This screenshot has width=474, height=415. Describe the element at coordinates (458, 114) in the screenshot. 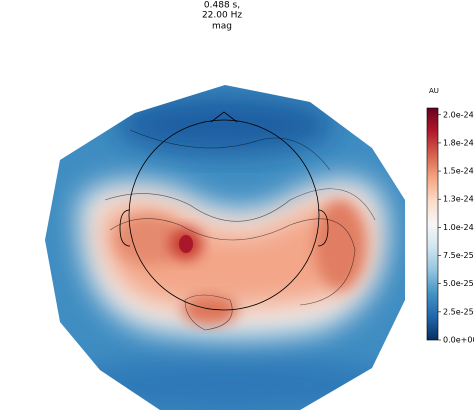

I see `colorbar-tick-label: 2.0e-24` at that location.